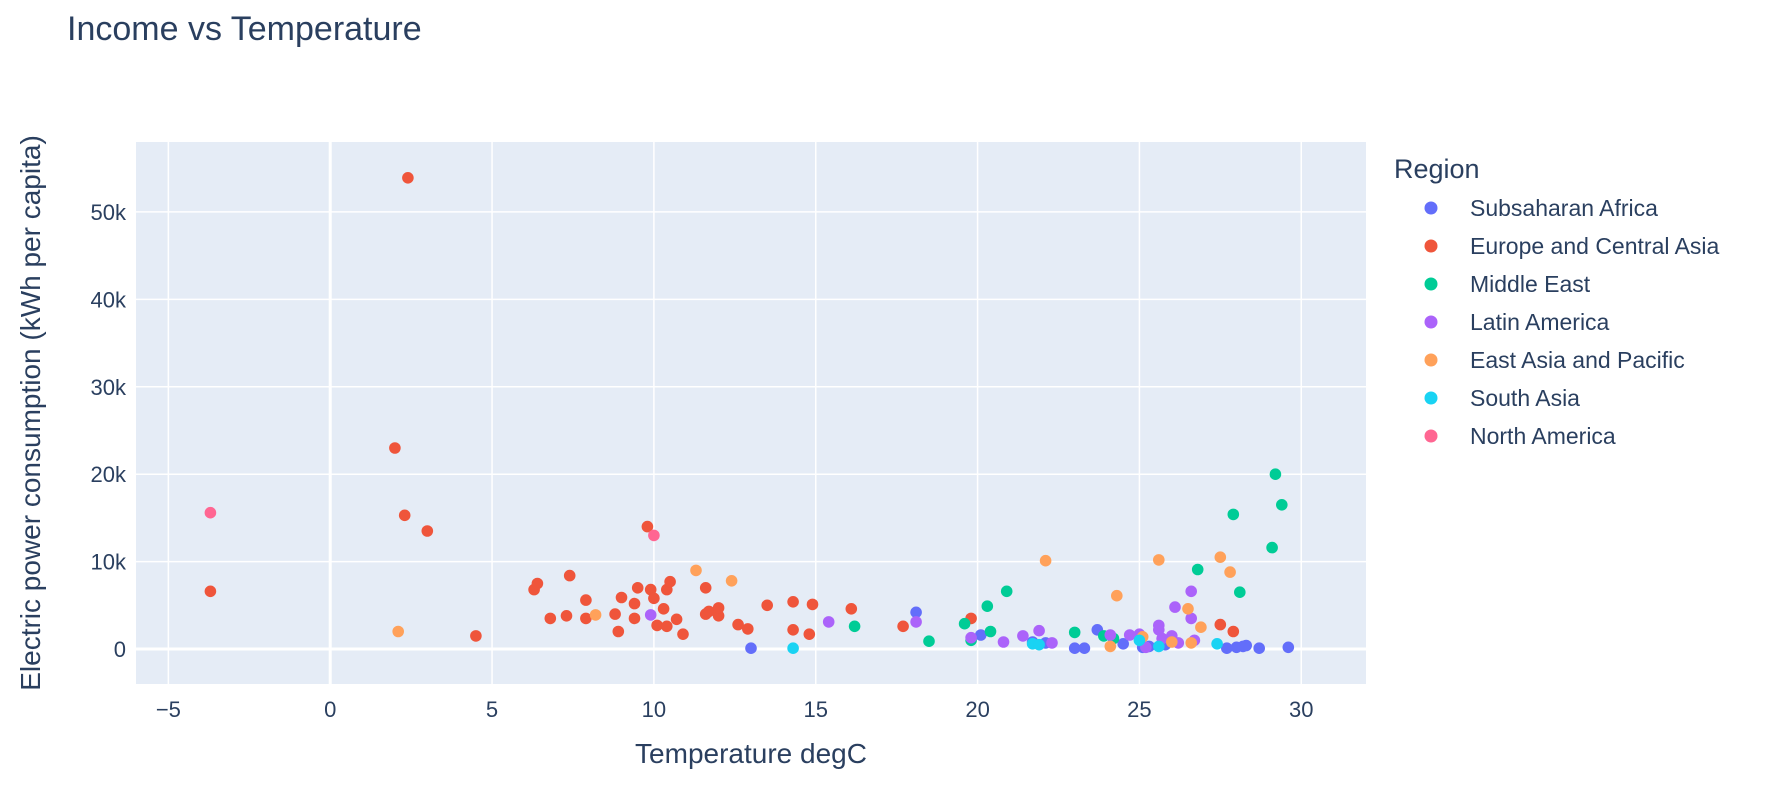  What do you see at coordinates (1520, 436) in the screenshot?
I see `legend-item: North America` at bounding box center [1520, 436].